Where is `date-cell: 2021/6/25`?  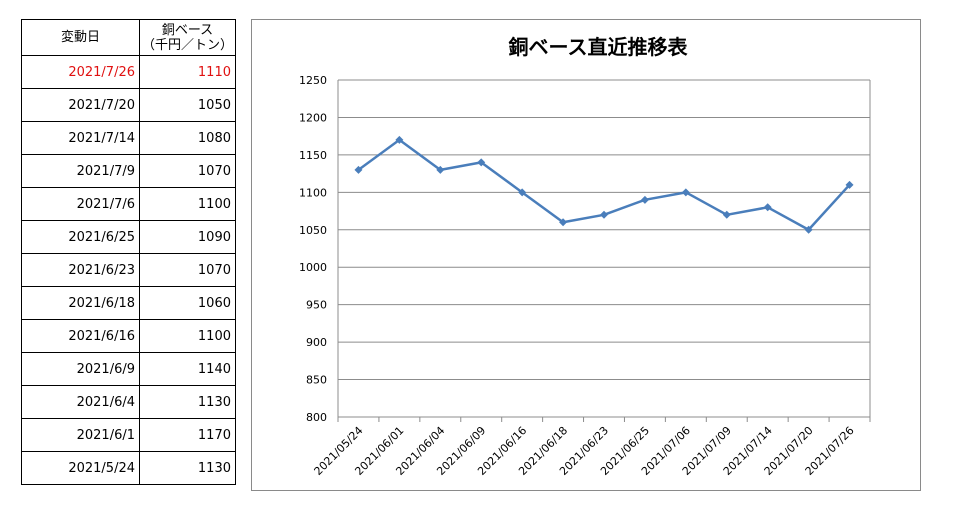 date-cell: 2021/6/25 is located at coordinates (80, 237).